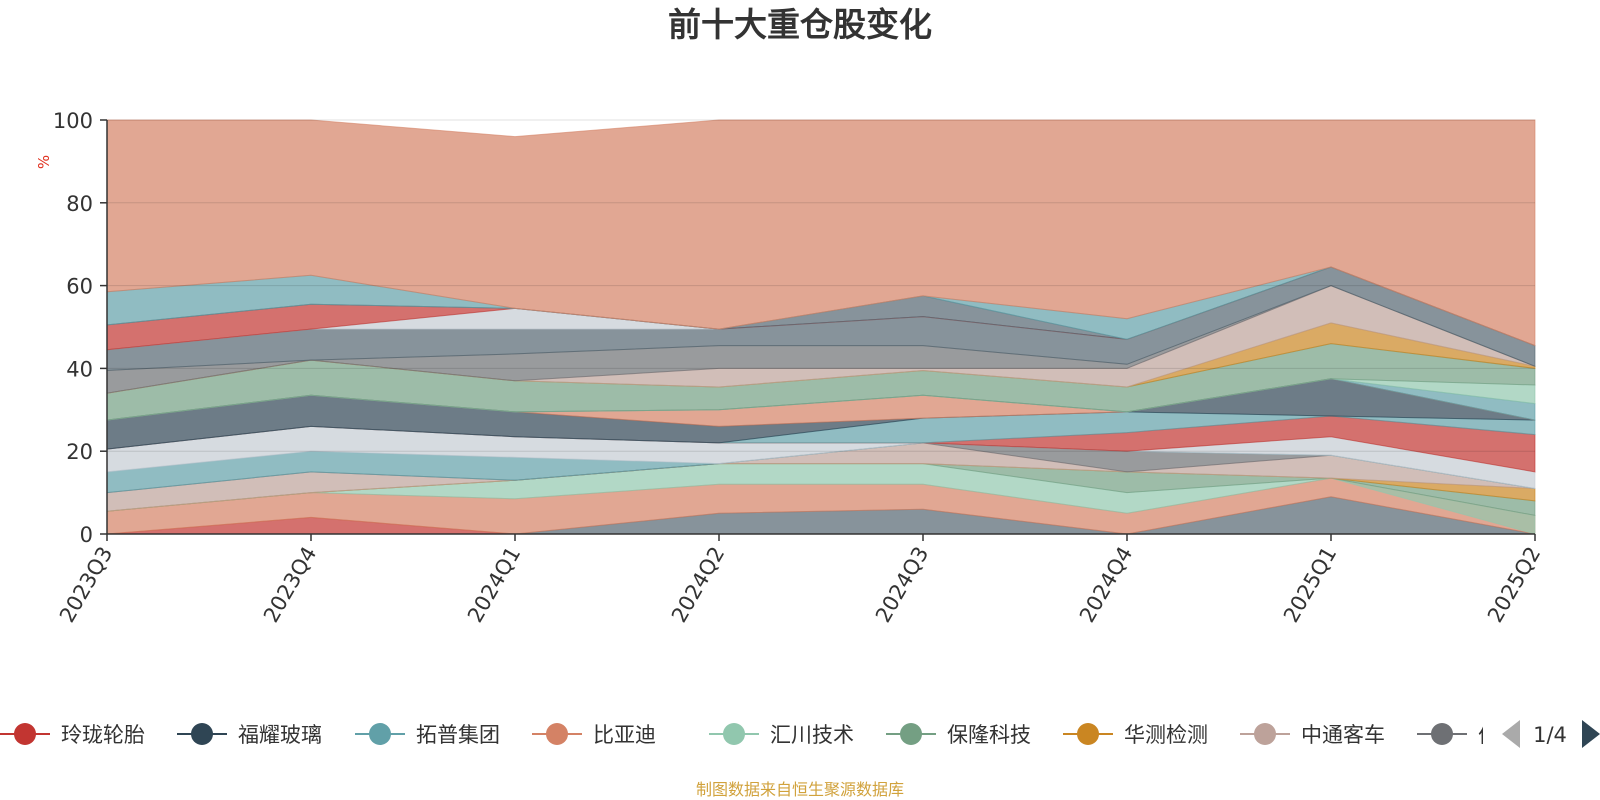  Describe the element at coordinates (73, 121) in the screenshot. I see `y-tick-label: 100` at that location.